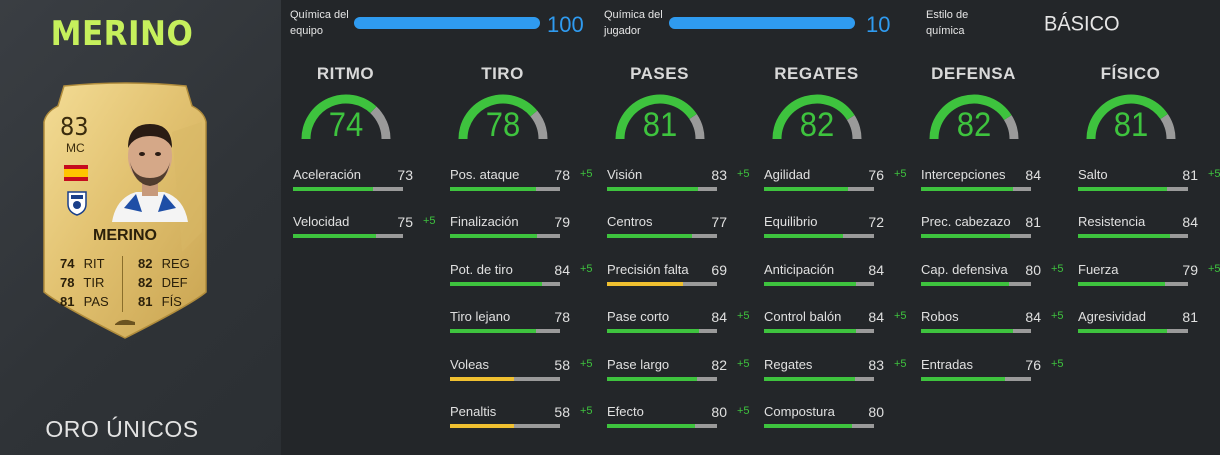 This screenshot has width=1220, height=455. I want to click on attribute-row: Entradas 76 +5, so click(1001, 372).